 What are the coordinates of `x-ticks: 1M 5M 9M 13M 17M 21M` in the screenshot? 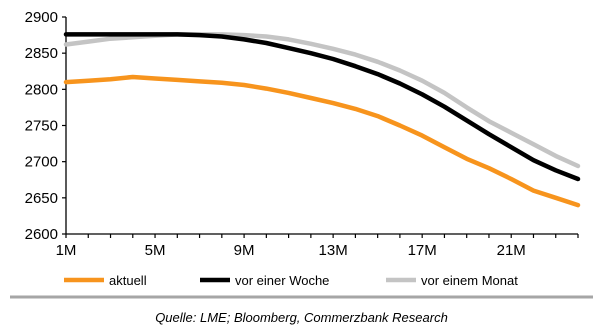 It's located at (317, 246).